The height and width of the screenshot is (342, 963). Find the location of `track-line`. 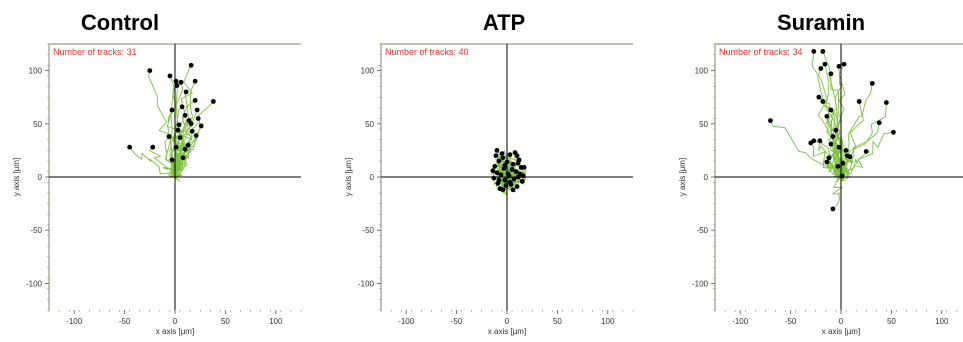

track-line is located at coordinates (863, 140).